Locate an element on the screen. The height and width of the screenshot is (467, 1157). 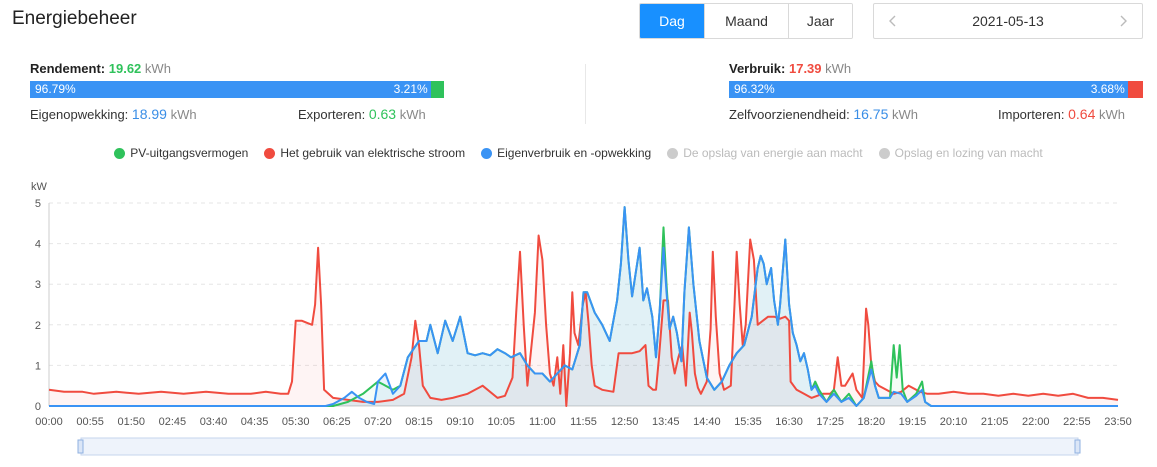
x-tick-label: 21:05 is located at coordinates (995, 422).